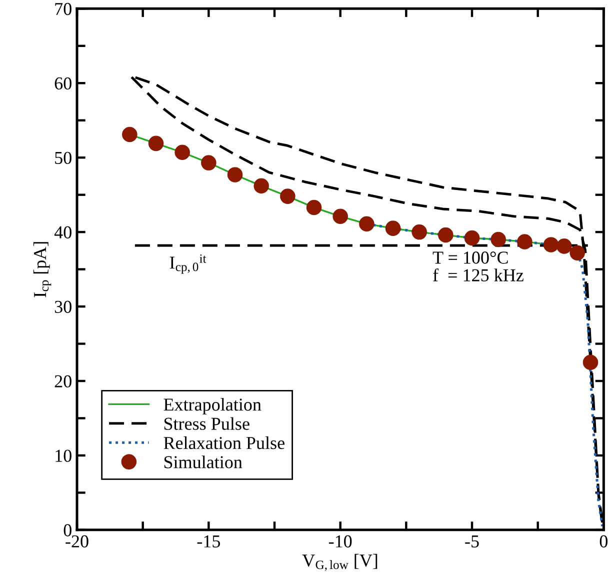 Image resolution: width=616 pixels, height=576 pixels. Describe the element at coordinates (77, 541) in the screenshot. I see `x-tick-label: -20` at that location.